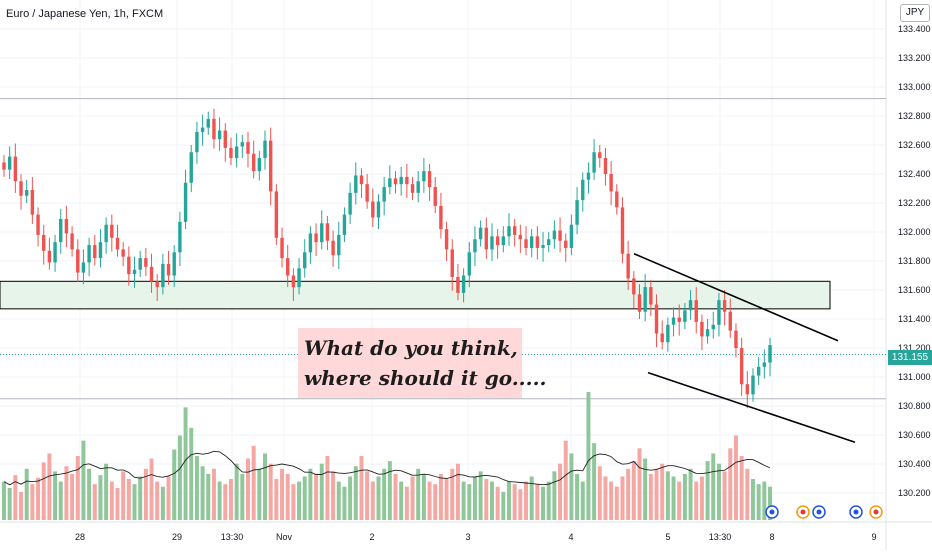  Describe the element at coordinates (284, 537) in the screenshot. I see `x-tick-label: Nov` at that location.